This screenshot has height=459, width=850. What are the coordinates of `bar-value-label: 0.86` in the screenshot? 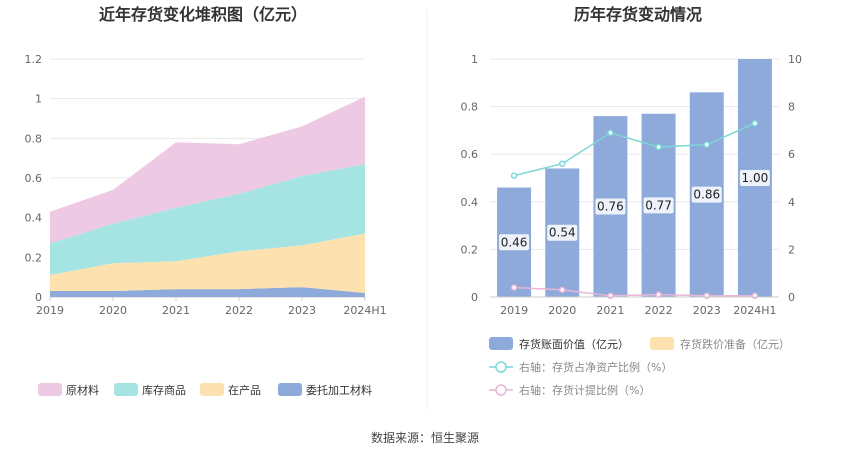 It's located at (706, 195).